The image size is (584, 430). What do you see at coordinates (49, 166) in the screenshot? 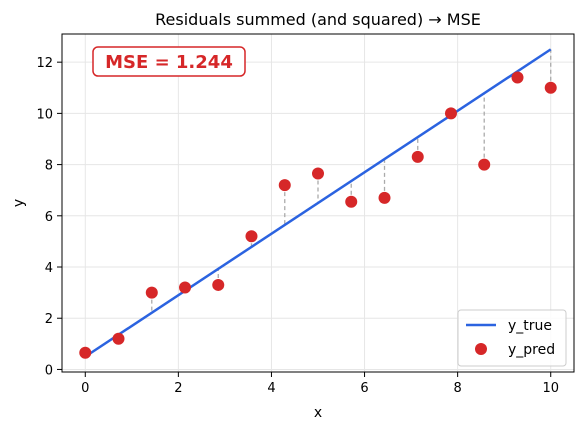
I see `y-tick-label: 8` at bounding box center [49, 166].